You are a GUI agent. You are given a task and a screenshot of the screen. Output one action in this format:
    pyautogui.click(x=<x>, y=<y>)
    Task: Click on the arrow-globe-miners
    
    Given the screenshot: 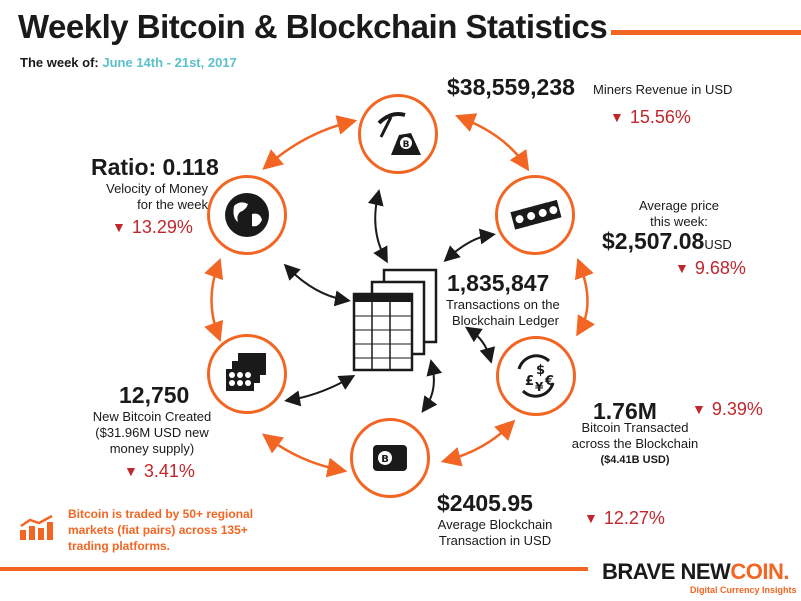 What is the action you would take?
    pyautogui.click(x=310, y=142)
    